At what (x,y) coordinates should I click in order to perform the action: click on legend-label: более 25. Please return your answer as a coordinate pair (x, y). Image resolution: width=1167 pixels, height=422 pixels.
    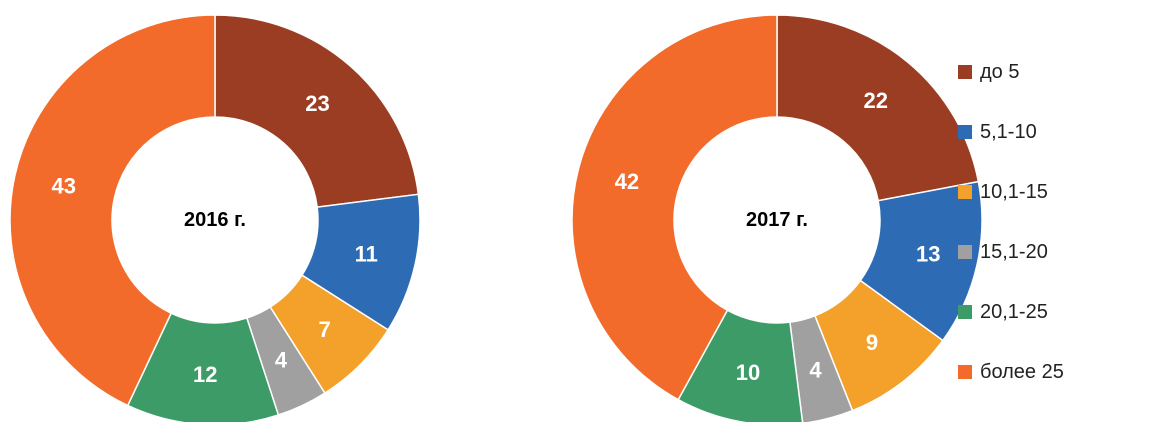
    Looking at the image, I should click on (1022, 372).